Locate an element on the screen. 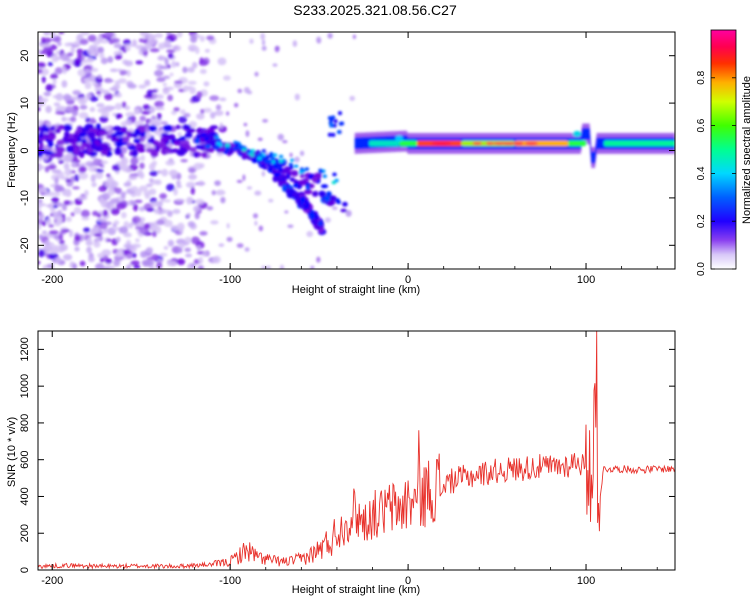  spectrogram-xtick-label: 0 is located at coordinates (408, 280).